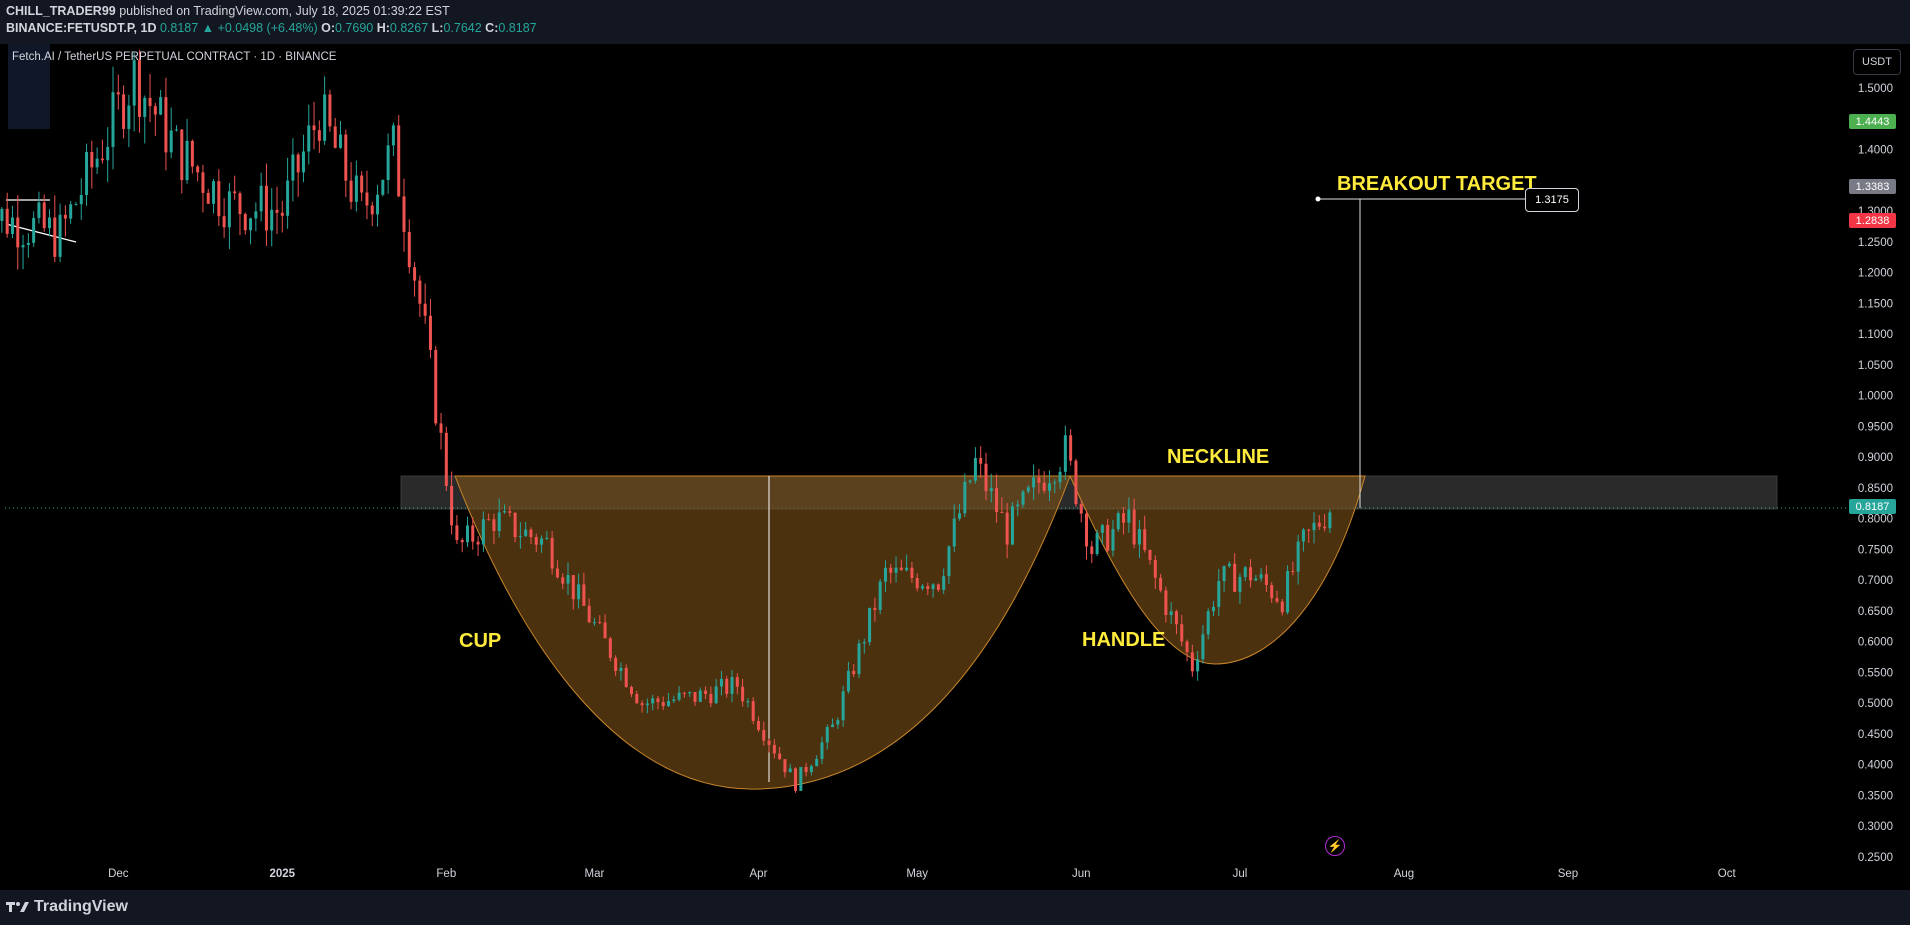  What do you see at coordinates (67, 907) in the screenshot?
I see `tradingview-logo: TradingView` at bounding box center [67, 907].